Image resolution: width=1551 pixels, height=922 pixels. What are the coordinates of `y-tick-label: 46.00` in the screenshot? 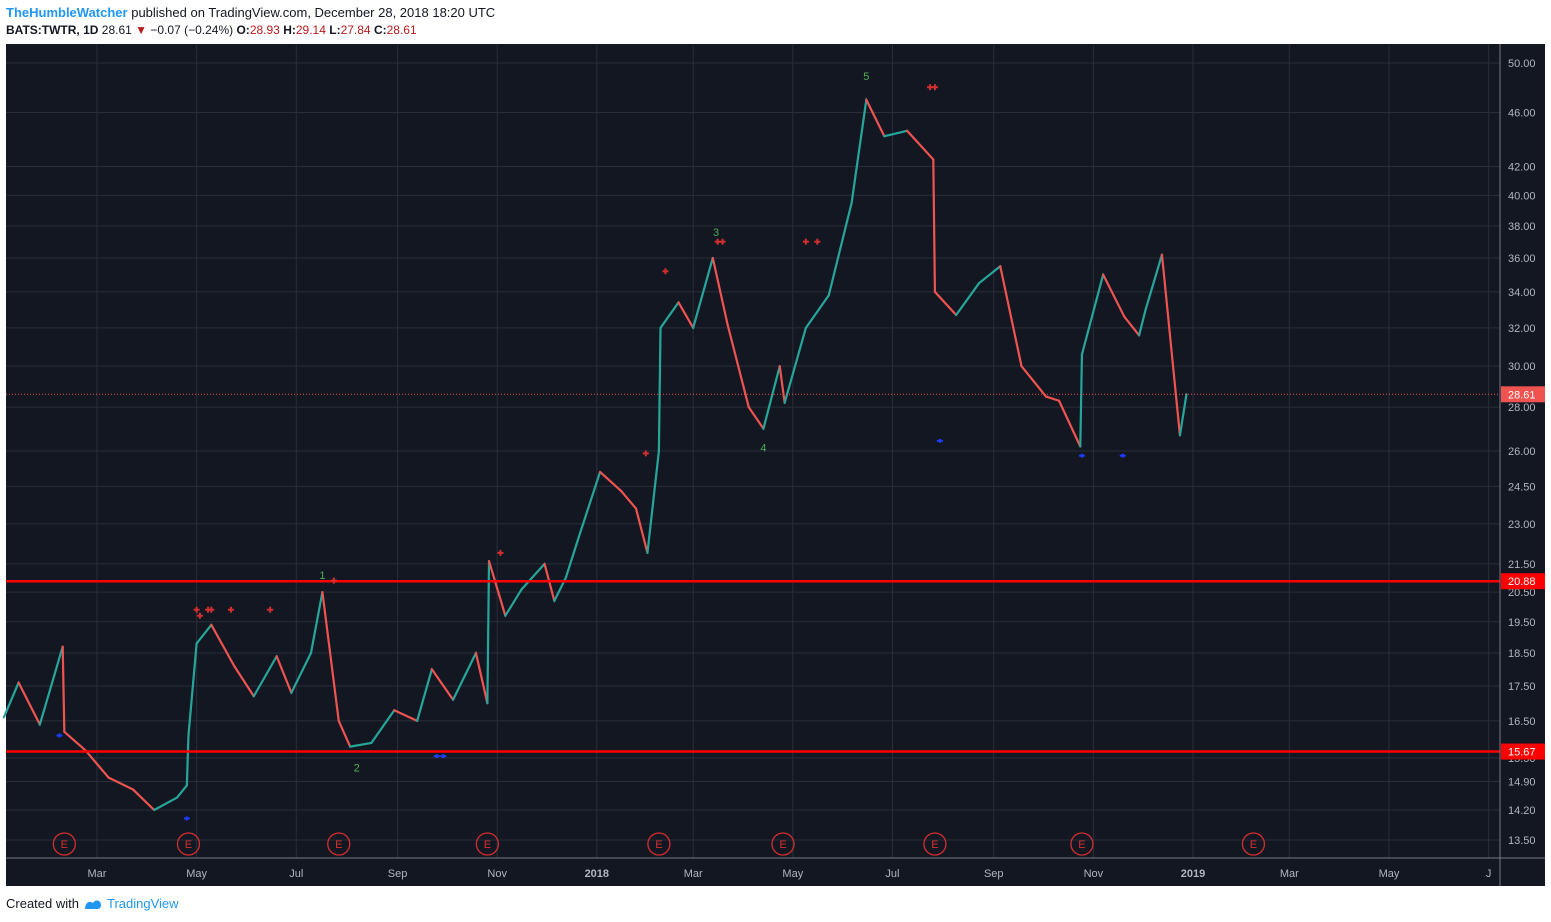 It's located at (1522, 113).